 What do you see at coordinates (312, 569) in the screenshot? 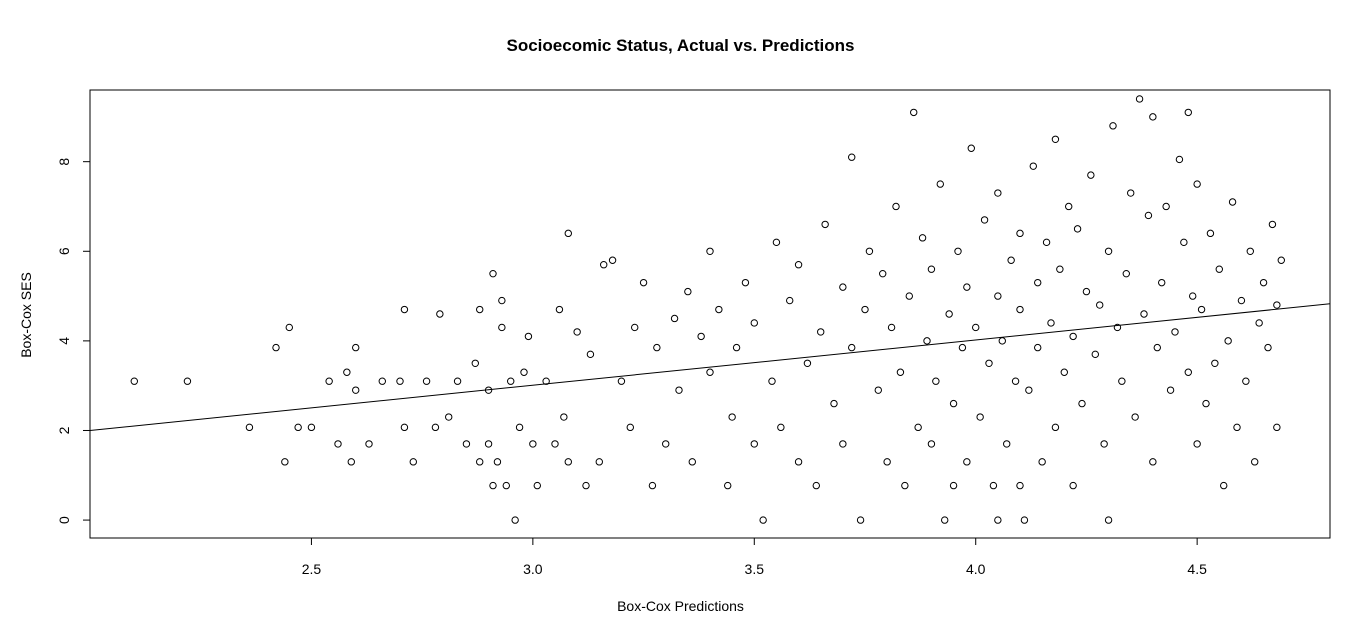
I see `x-tick-label: 2.5` at bounding box center [312, 569].